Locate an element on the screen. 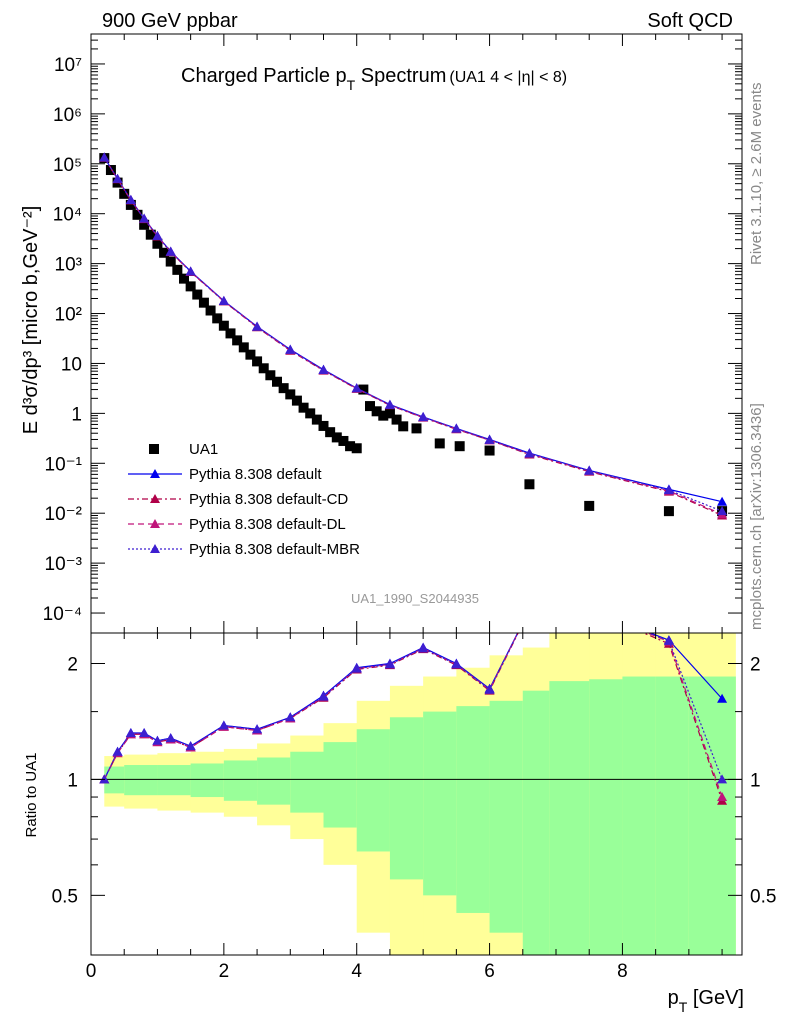 This screenshot has height=1024, width=786. y-tick-label: 10² is located at coordinates (68, 315).